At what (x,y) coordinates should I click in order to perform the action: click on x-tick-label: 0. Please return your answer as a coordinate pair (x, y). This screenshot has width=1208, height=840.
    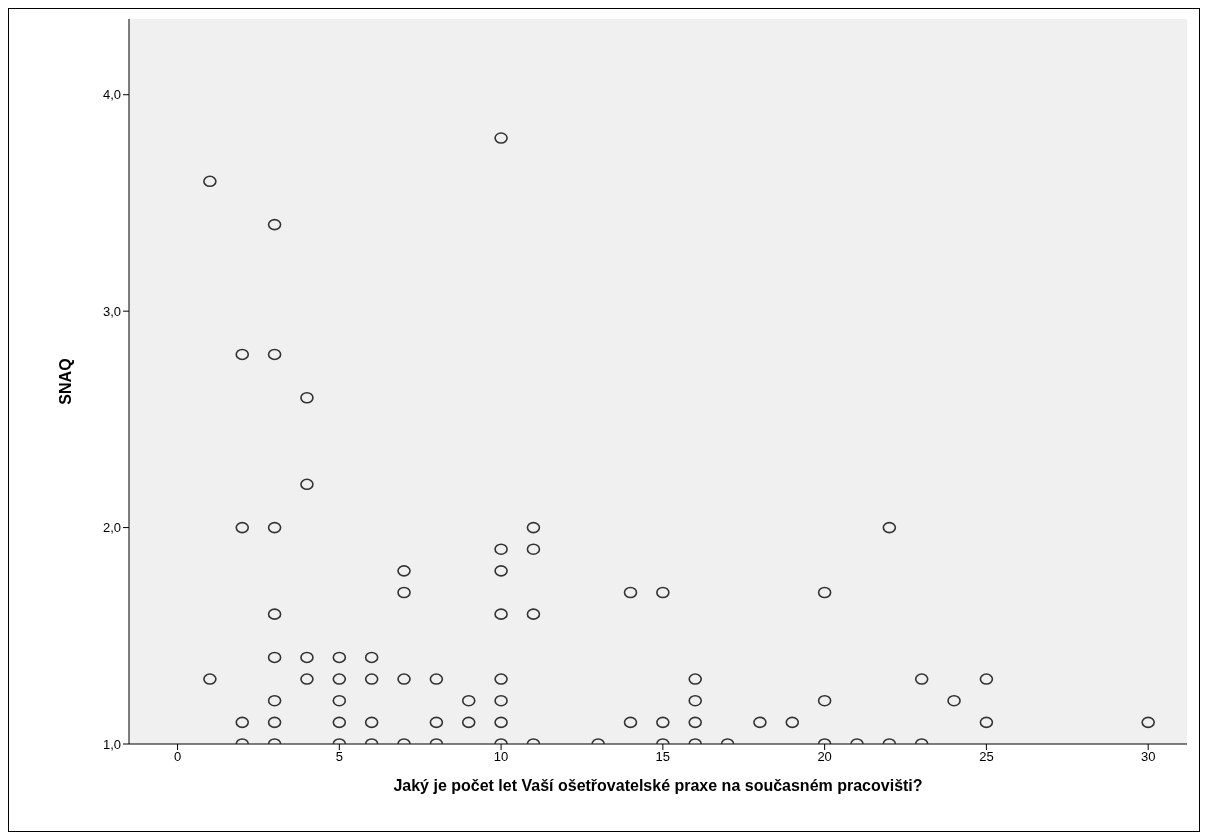
    Looking at the image, I should click on (177, 757).